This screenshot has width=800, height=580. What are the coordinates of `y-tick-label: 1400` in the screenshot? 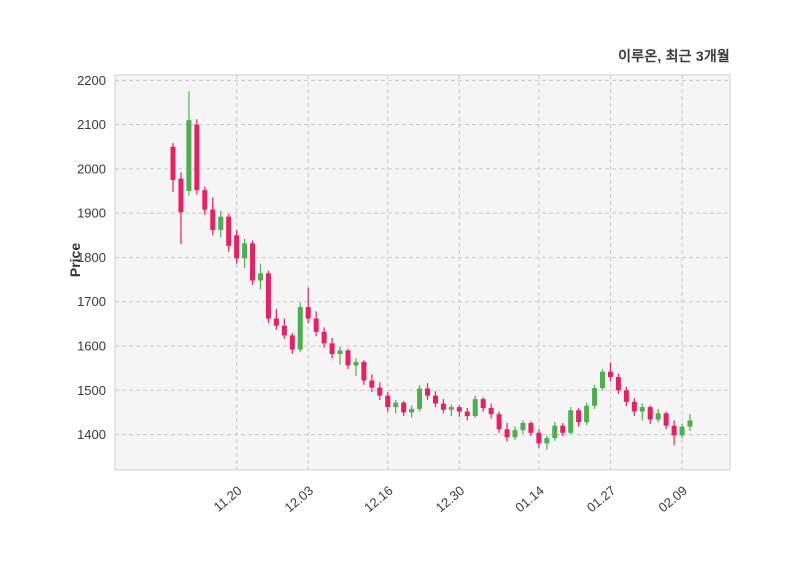 It's located at (91, 434).